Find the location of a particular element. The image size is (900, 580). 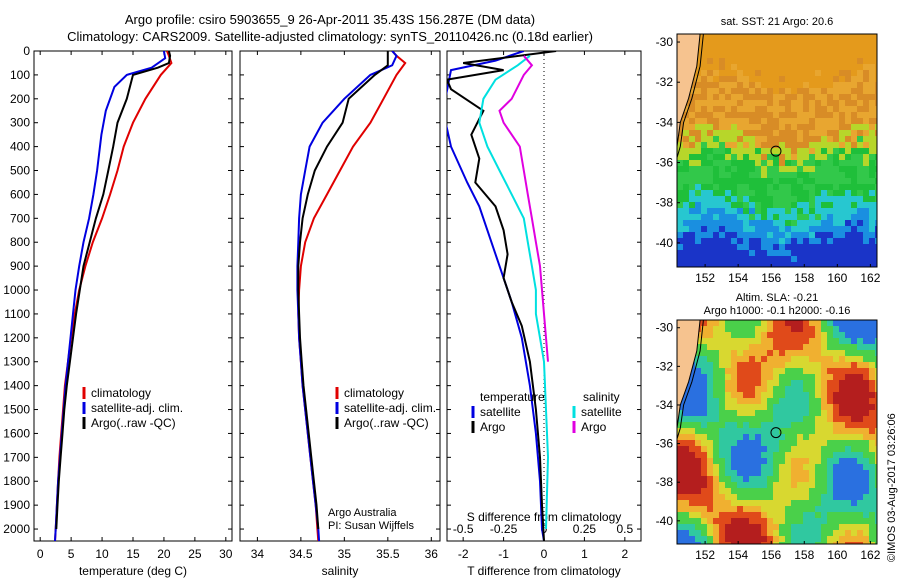

argo-float-marker is located at coordinates (776, 433).